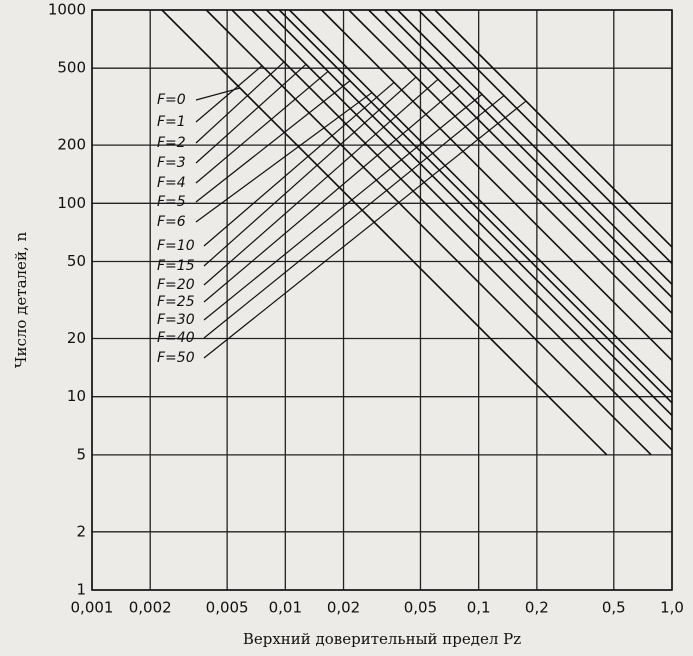  I want to click on line-label: F=1, so click(171, 122).